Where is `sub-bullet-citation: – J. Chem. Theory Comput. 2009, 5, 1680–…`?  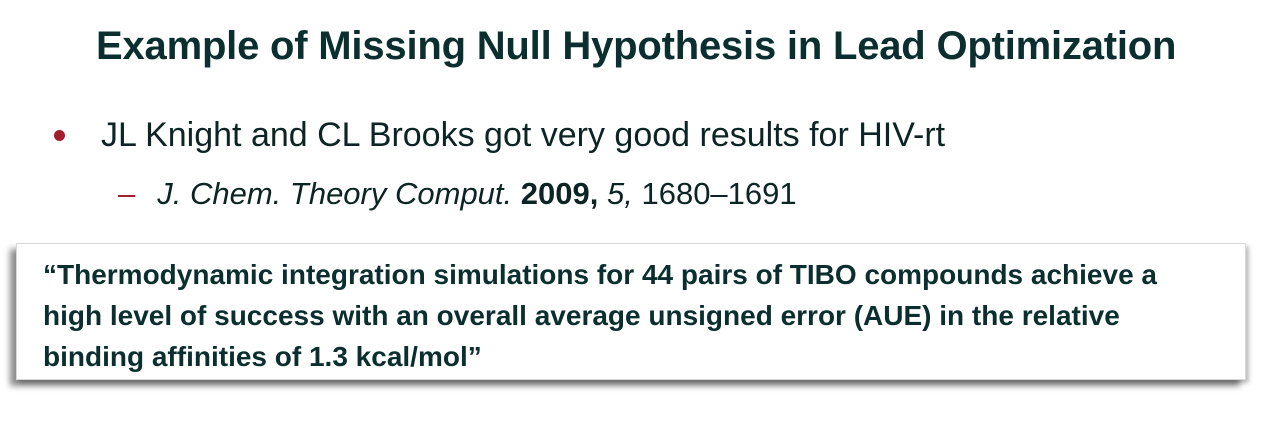
sub-bullet-citation: – J. Chem. Theory Comput. 2009, 5, 1680–… is located at coordinates (457, 194).